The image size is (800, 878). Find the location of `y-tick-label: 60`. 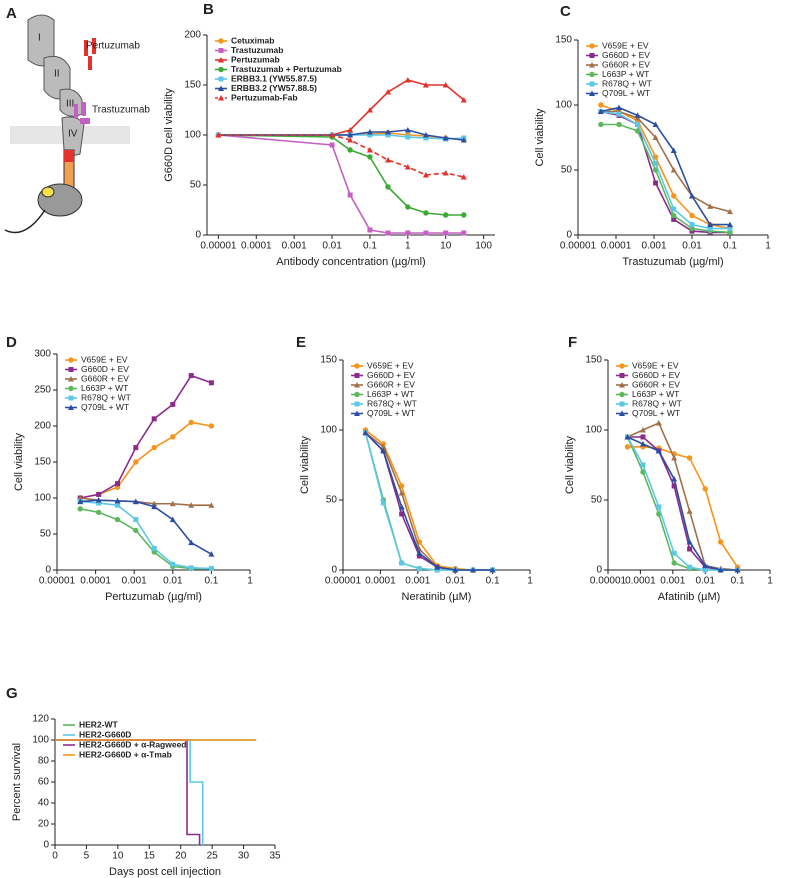

y-tick-label: 60 is located at coordinates (44, 782).